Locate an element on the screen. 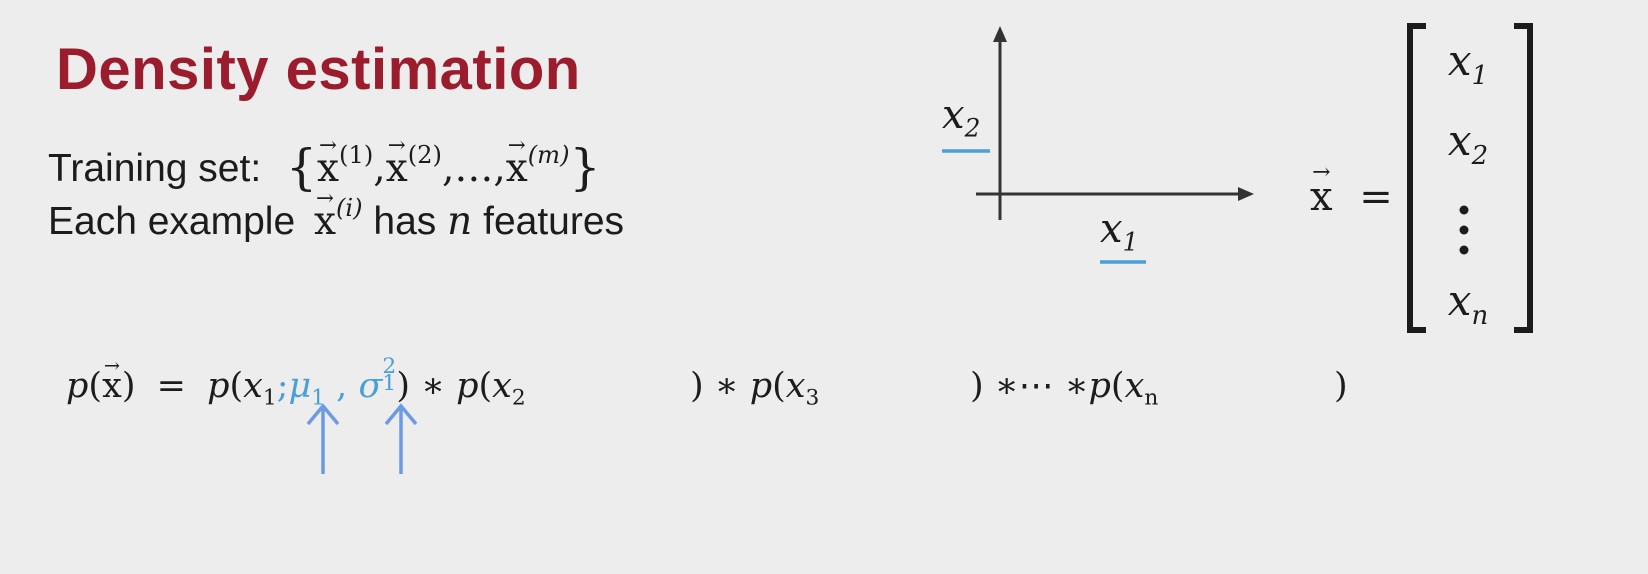  semicolon-param: ; is located at coordinates (282, 386).